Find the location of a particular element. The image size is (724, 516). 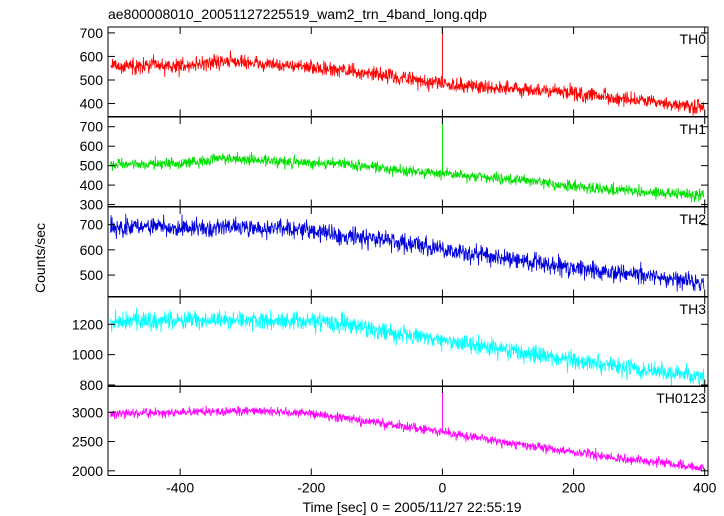

series-label-th0123: TH0123 is located at coordinates (681, 398).